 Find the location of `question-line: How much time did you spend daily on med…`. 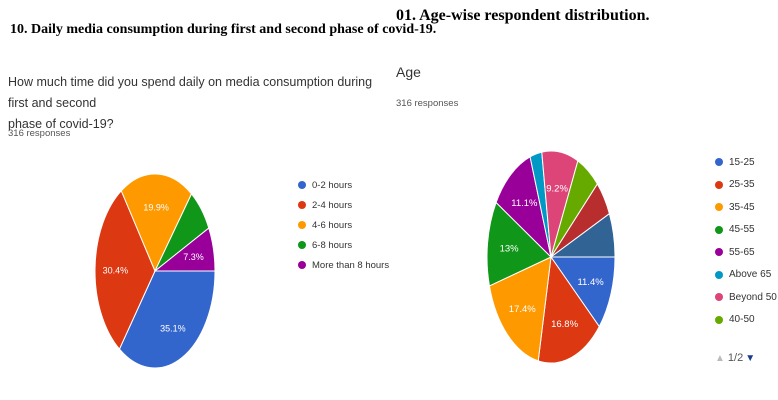

question-line: How much time did you spend daily on med… is located at coordinates (190, 92).